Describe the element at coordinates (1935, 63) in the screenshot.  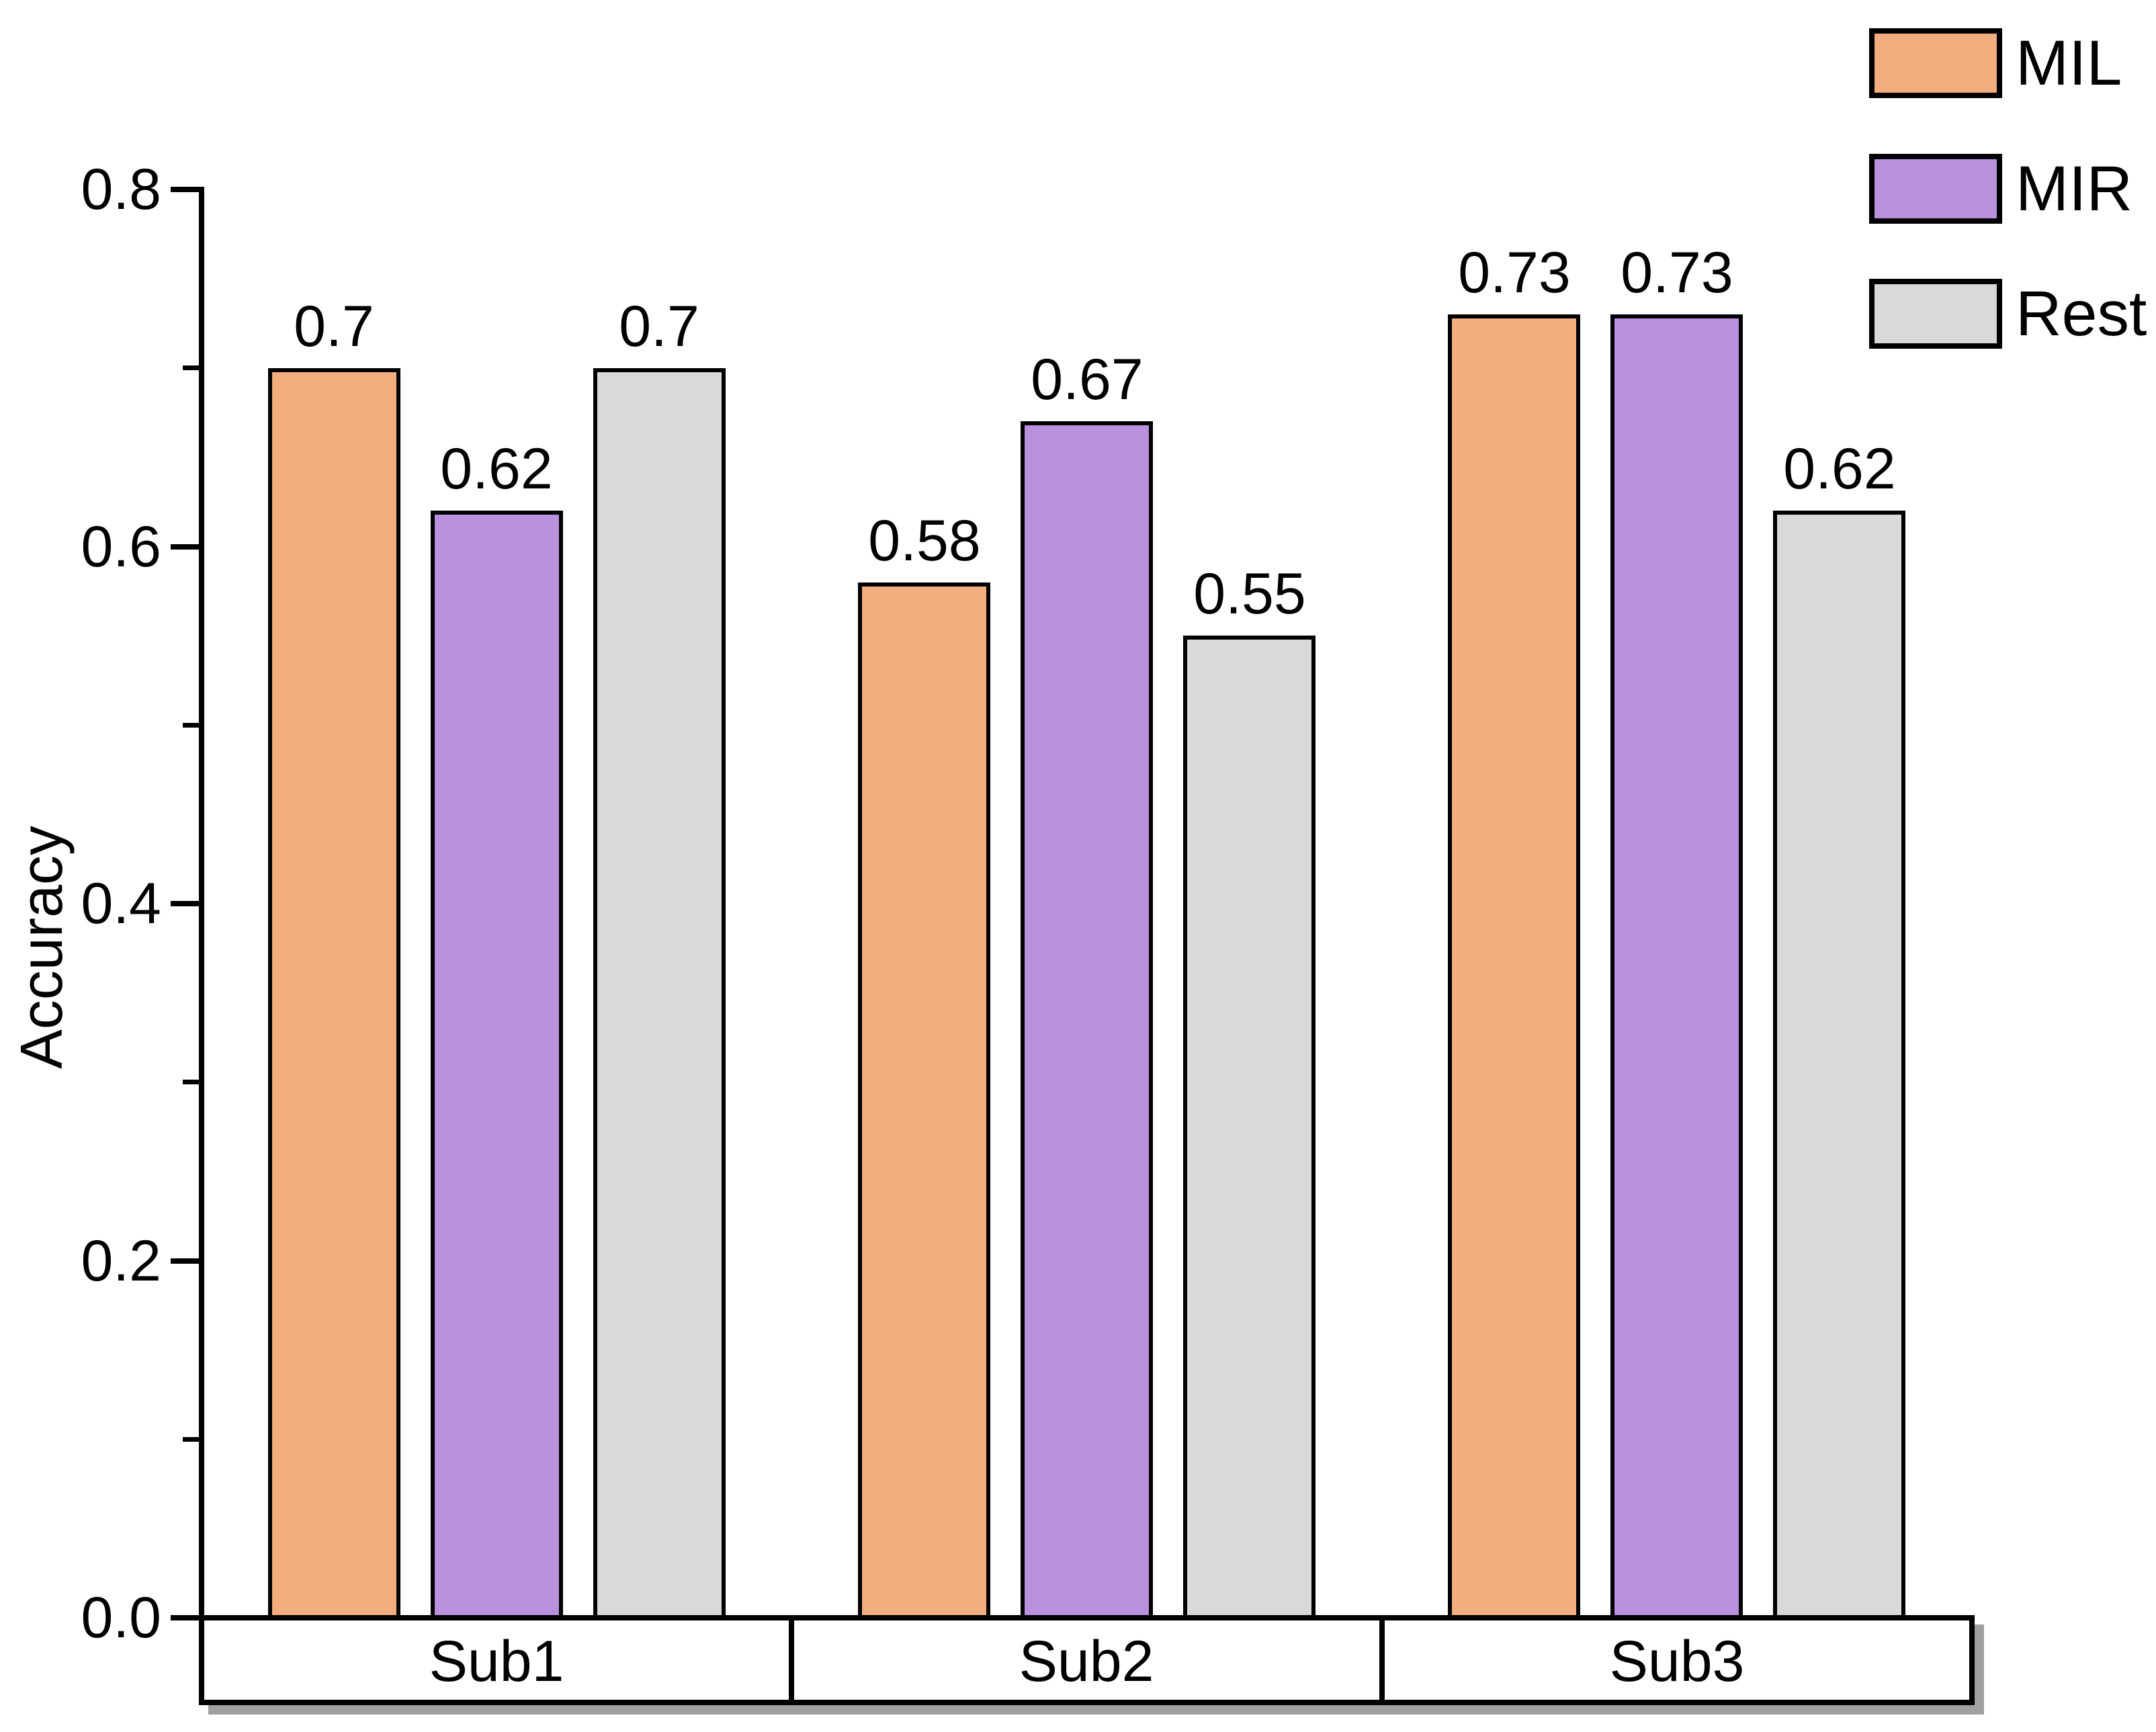
I see `legend-swatch-MIL` at that location.